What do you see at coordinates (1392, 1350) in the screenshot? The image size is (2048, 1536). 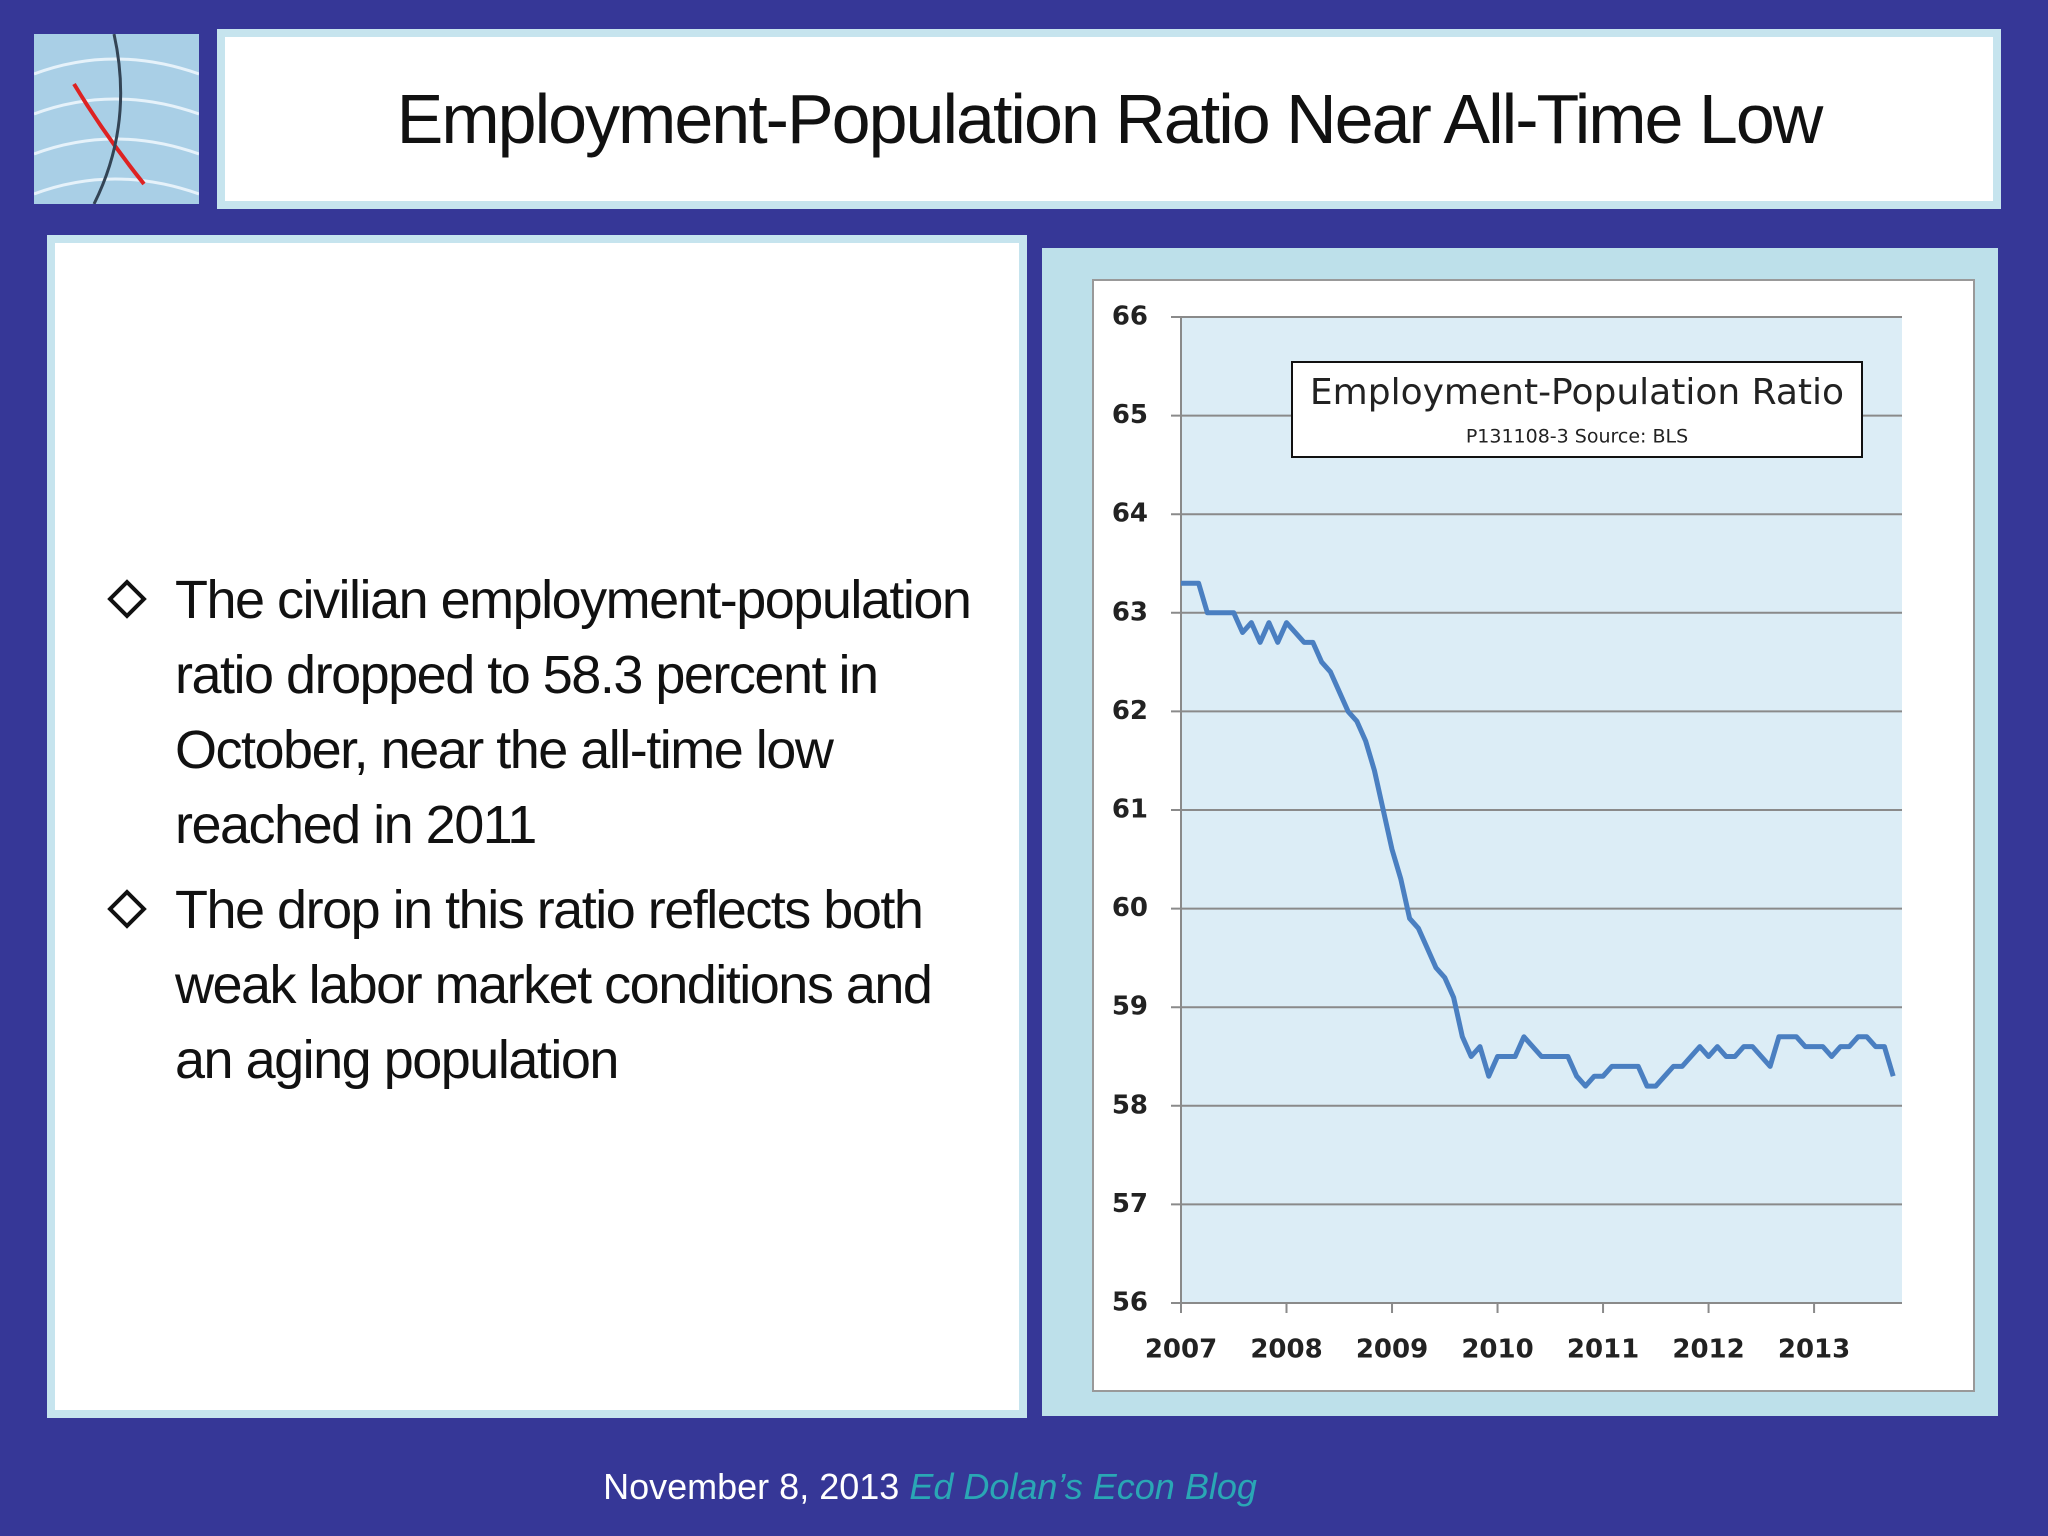 I see `x-tick-label: 2009` at bounding box center [1392, 1350].